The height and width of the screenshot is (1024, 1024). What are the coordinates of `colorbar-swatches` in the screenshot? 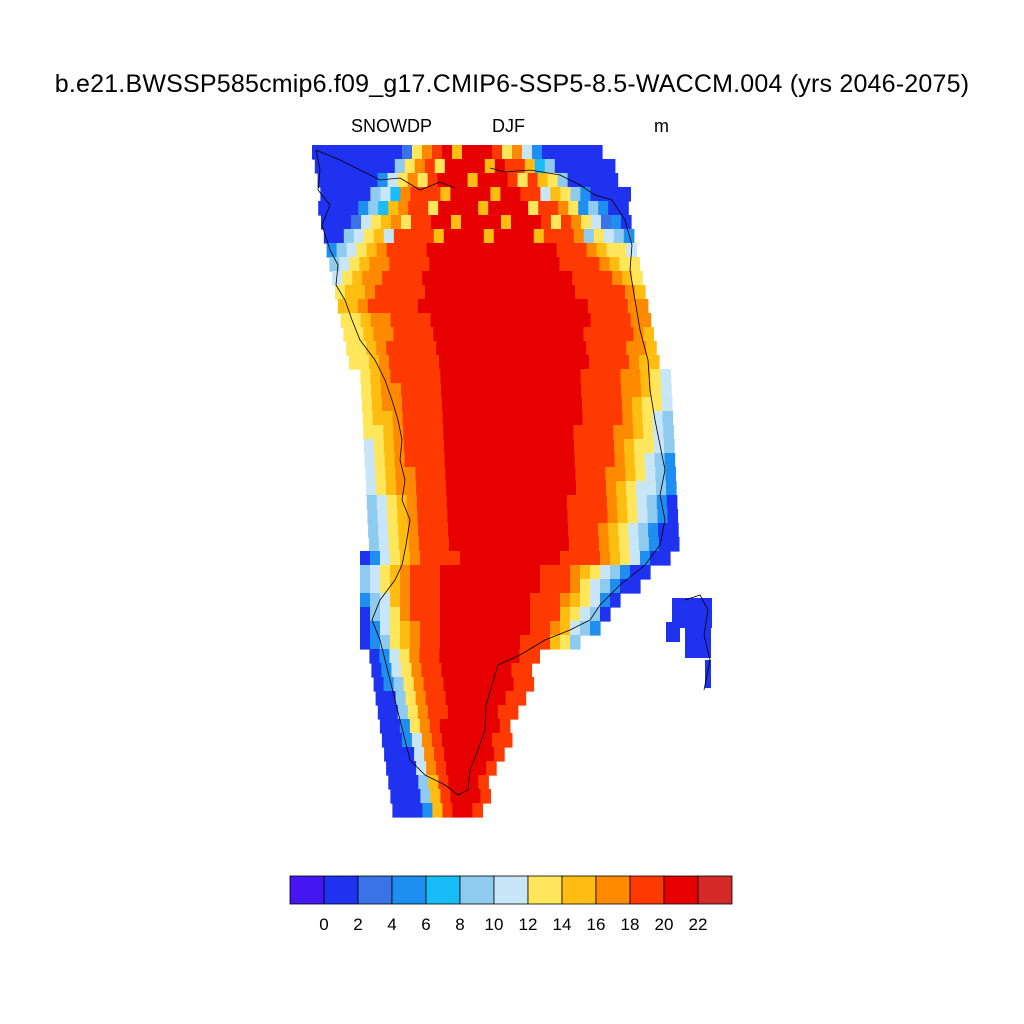 It's located at (511, 890).